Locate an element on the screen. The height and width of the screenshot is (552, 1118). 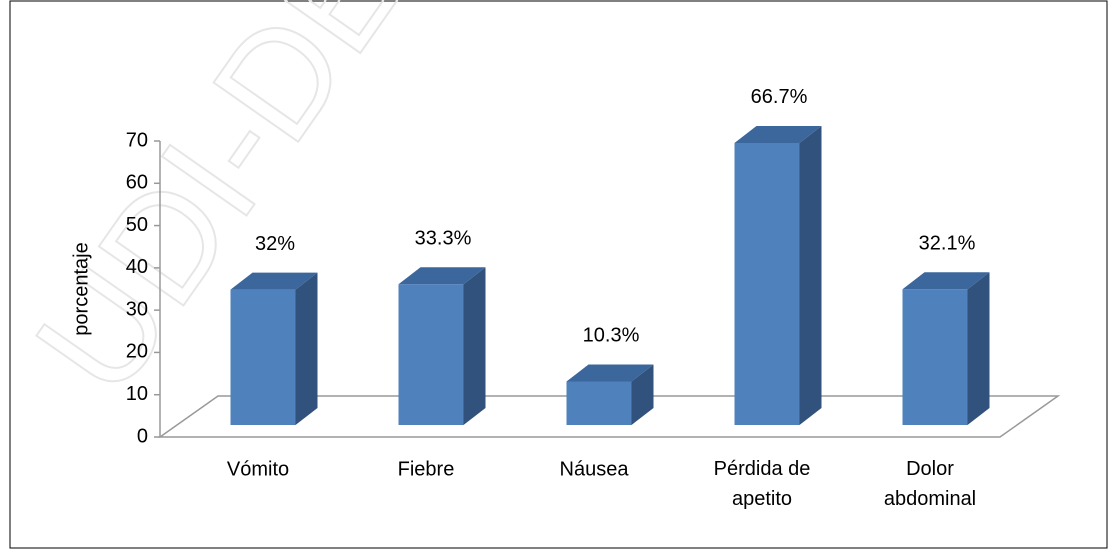
x-tick-label: Pérdida de apetito is located at coordinates (762, 484).